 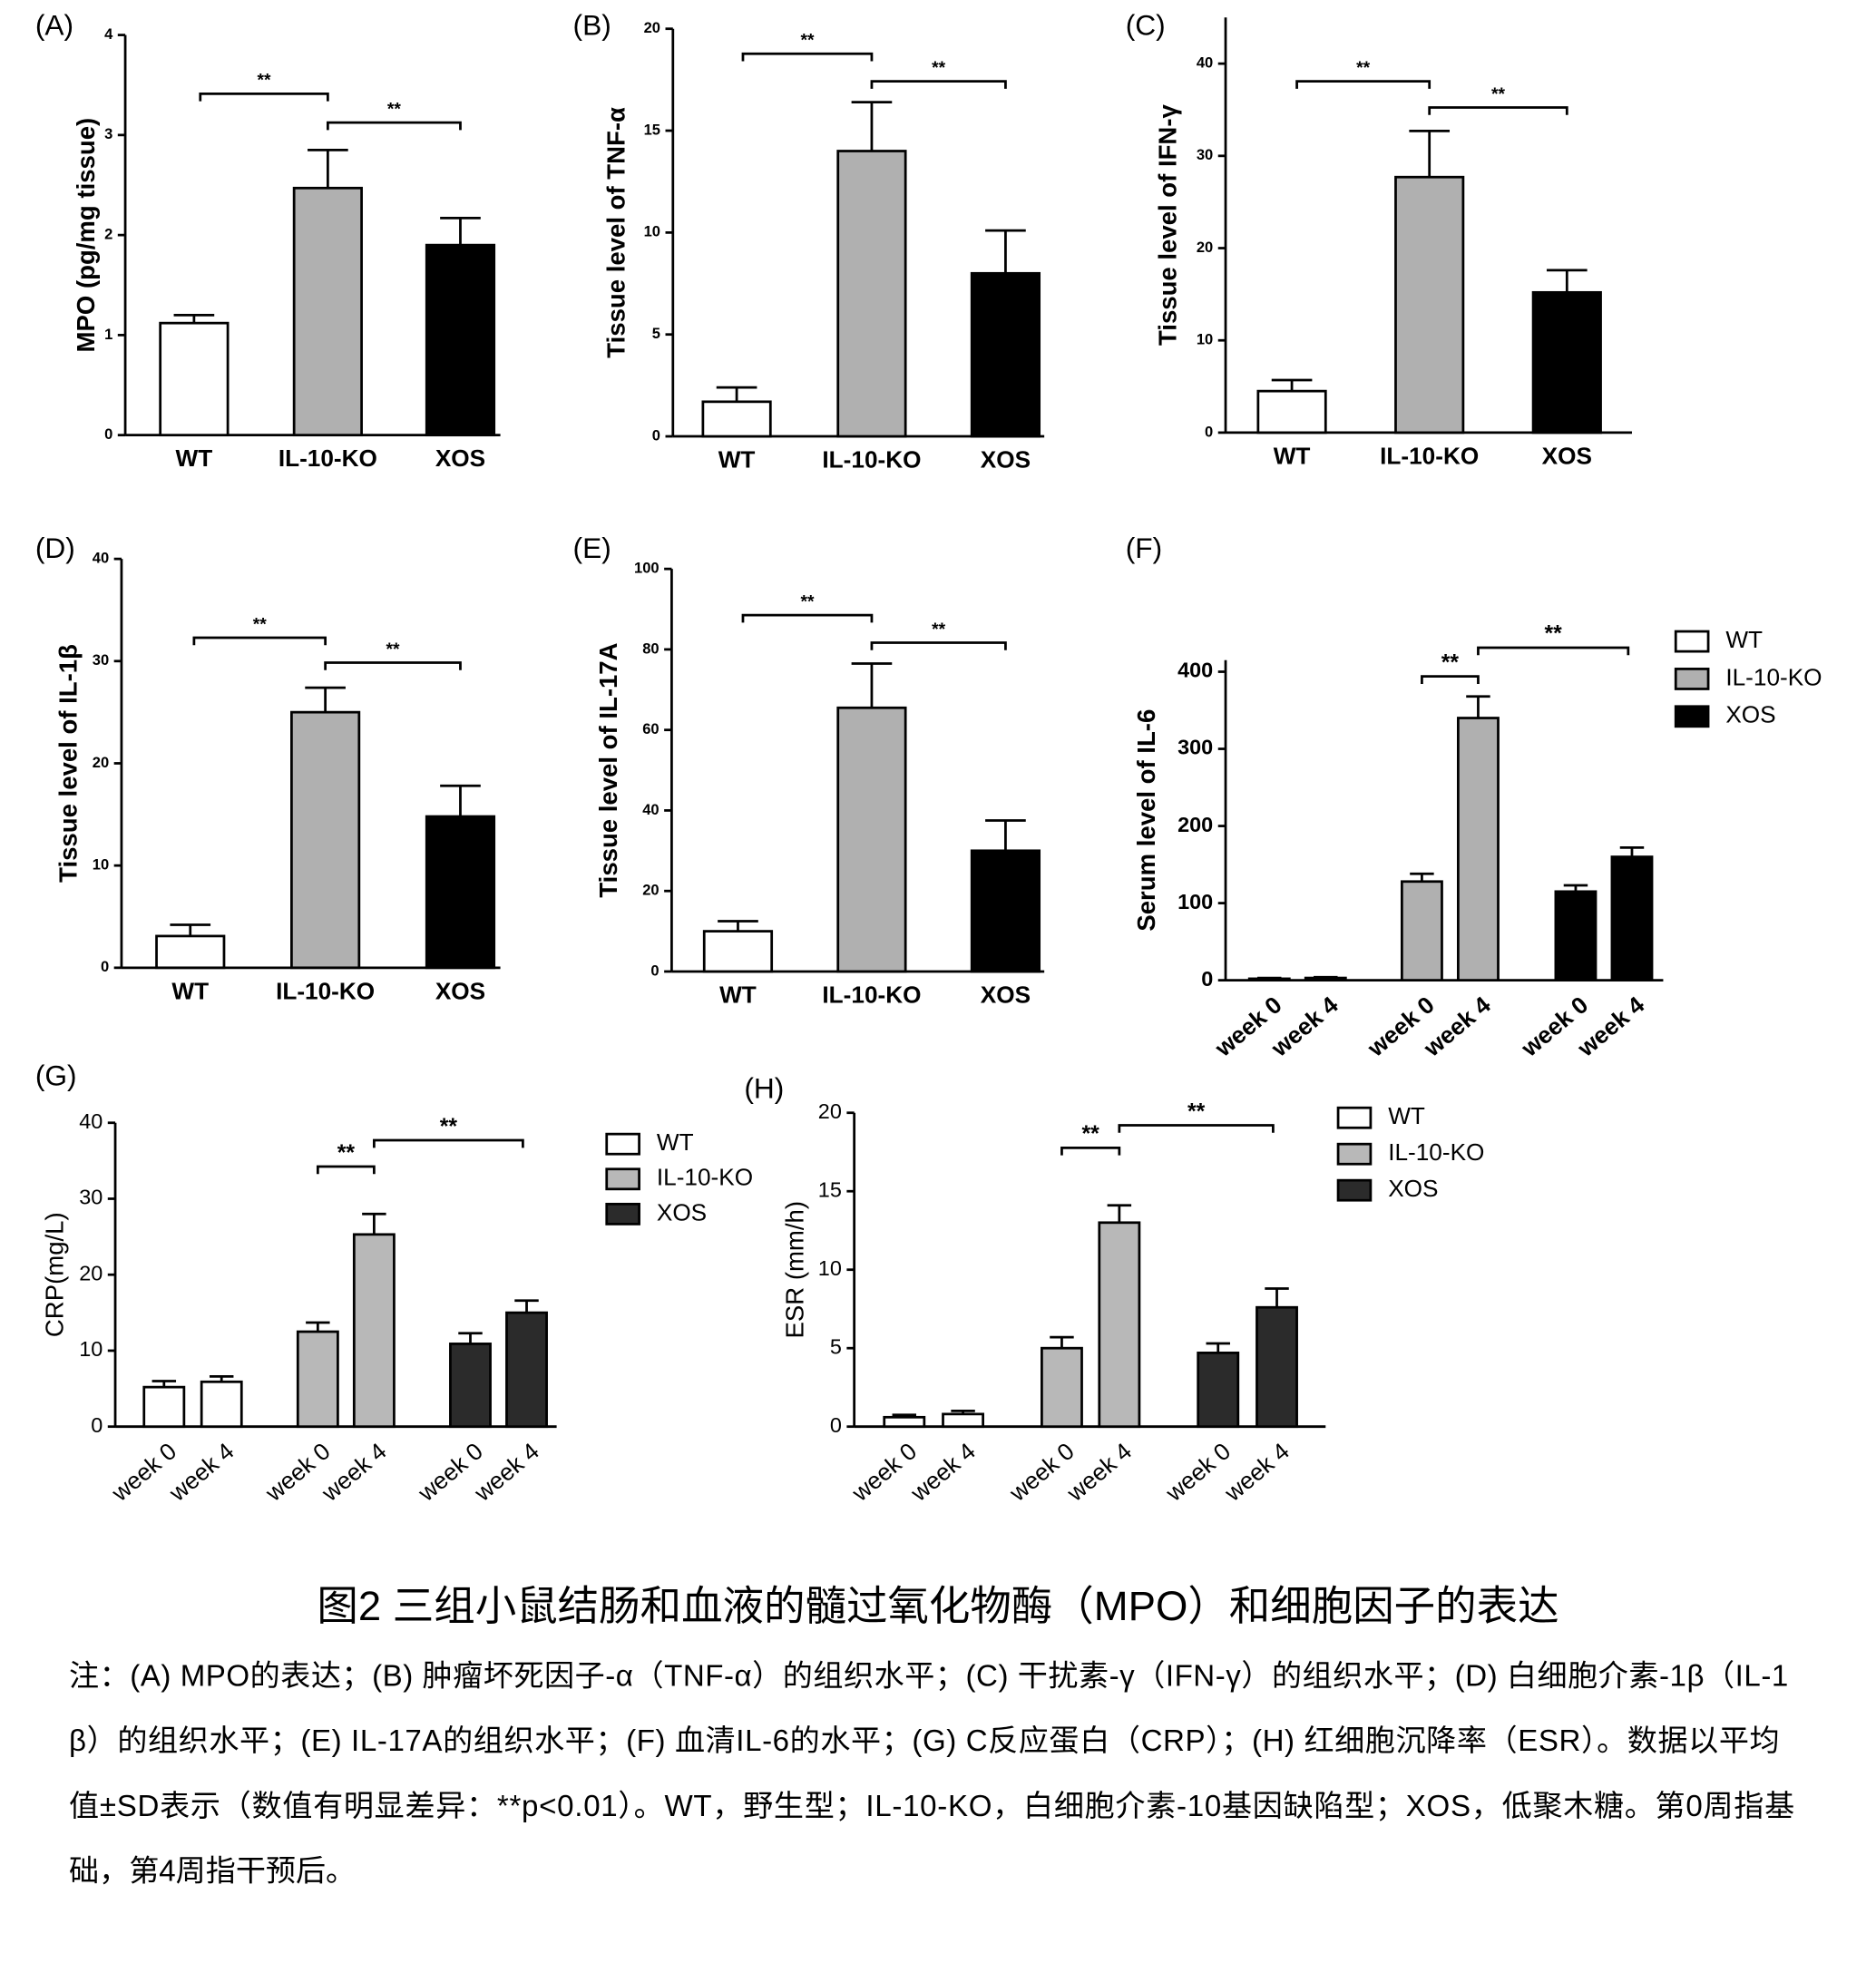 I want to click on panel-label: (G), so click(x=56, y=1076).